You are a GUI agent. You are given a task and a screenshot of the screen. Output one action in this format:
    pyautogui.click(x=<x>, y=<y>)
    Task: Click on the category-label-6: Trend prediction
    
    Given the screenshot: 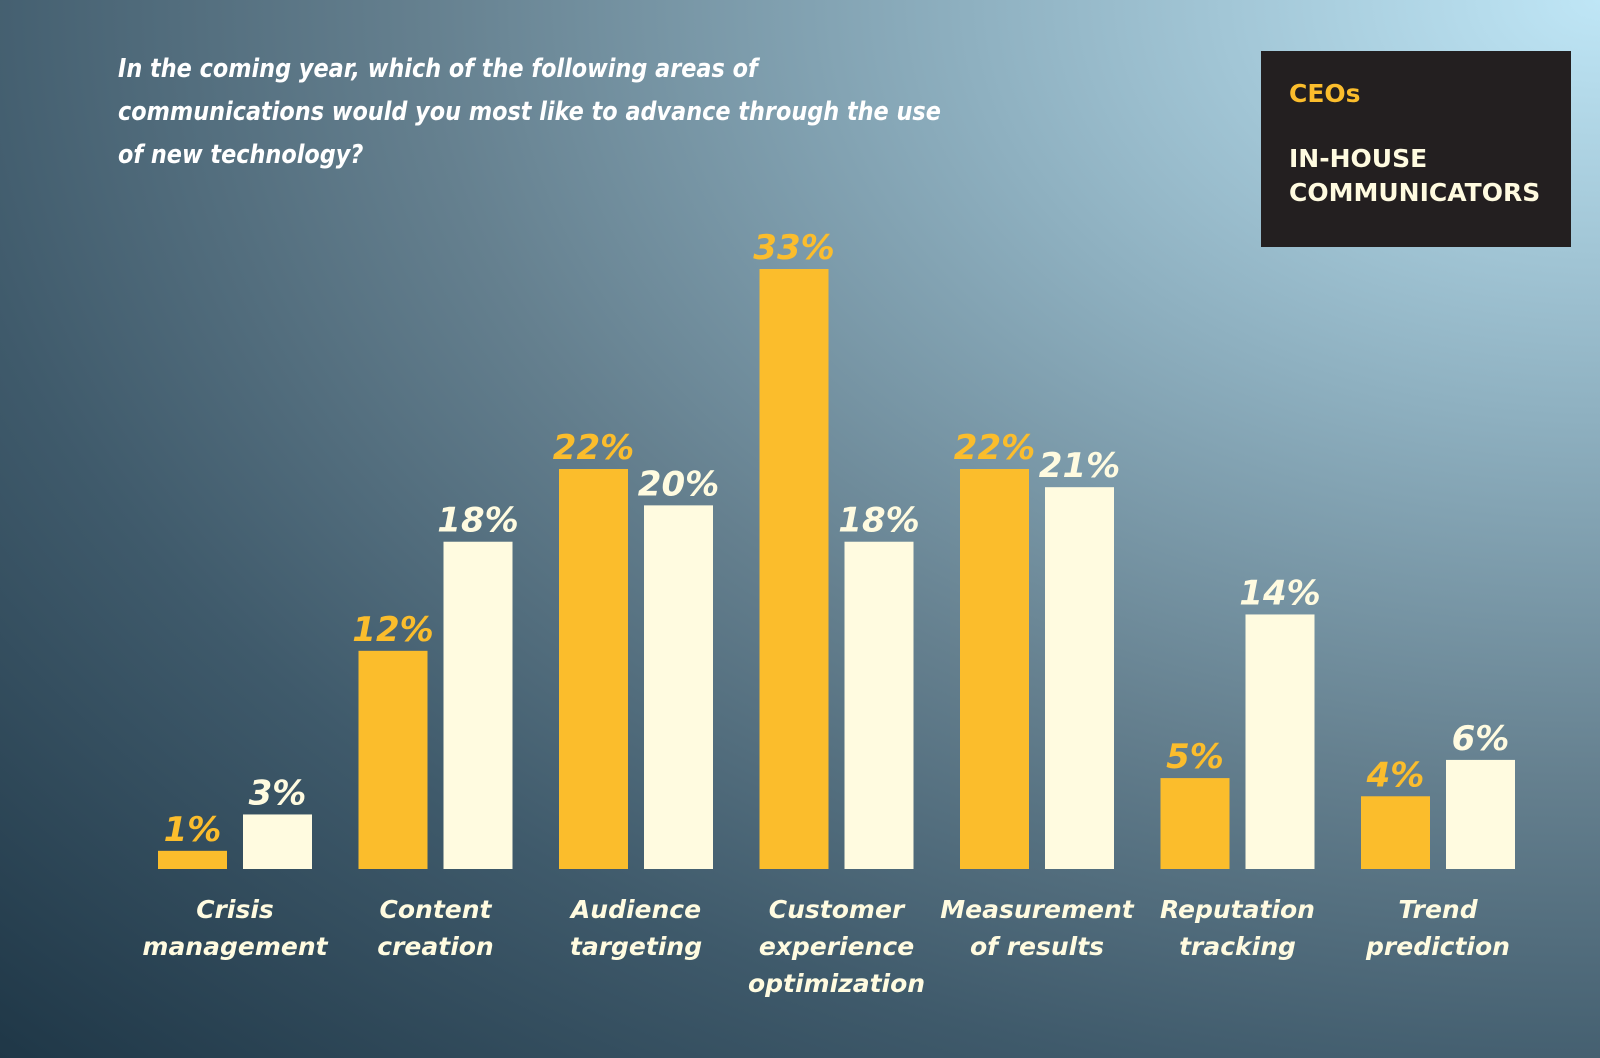 What is the action you would take?
    pyautogui.click(x=1437, y=928)
    